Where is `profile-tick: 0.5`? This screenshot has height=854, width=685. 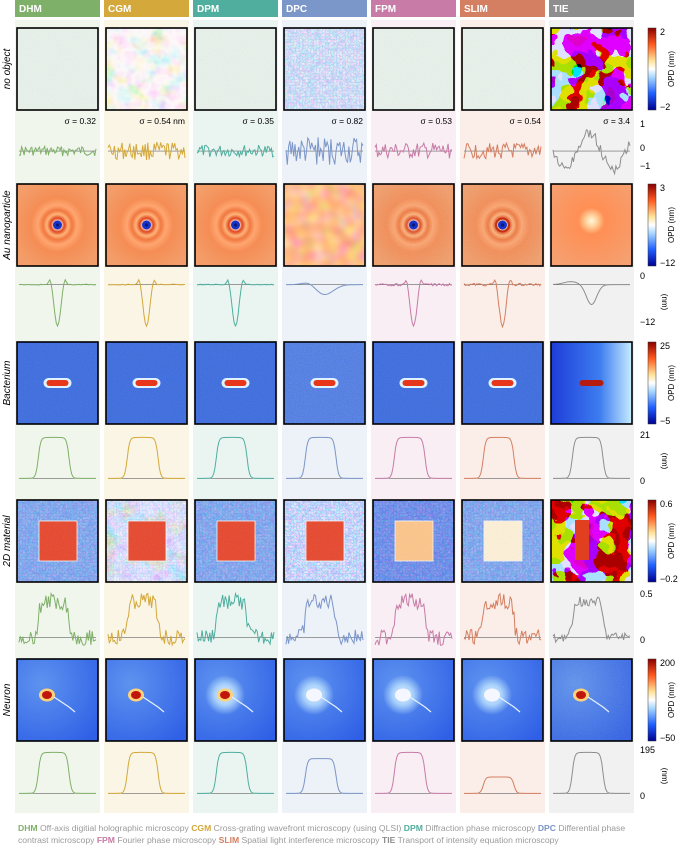 profile-tick: 0.5 is located at coordinates (646, 594).